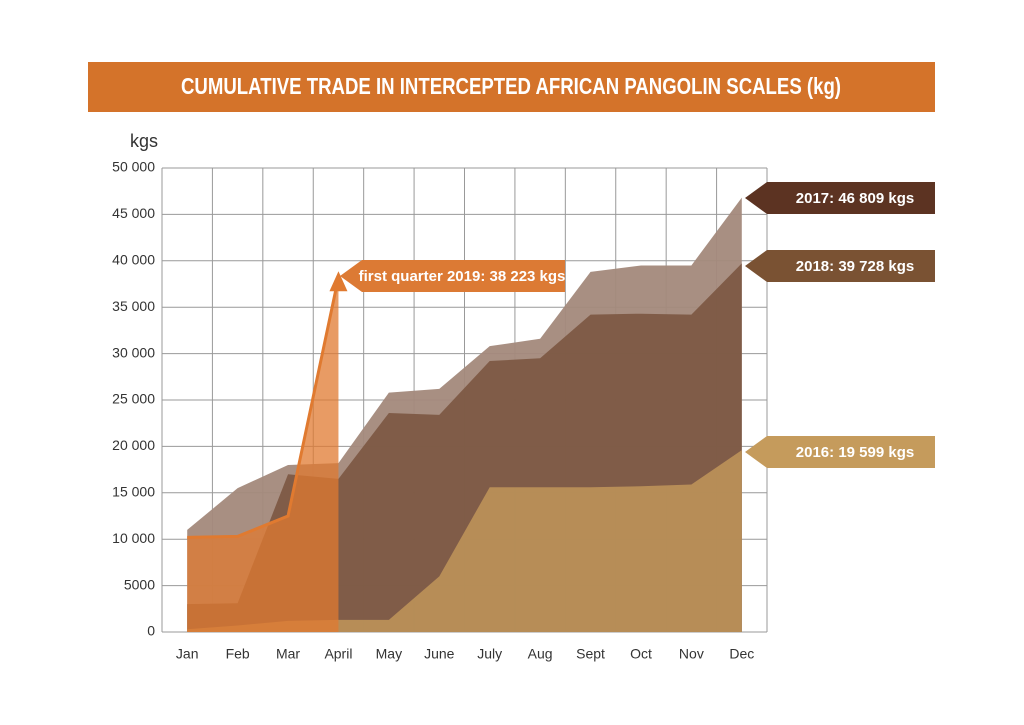  What do you see at coordinates (133, 213) in the screenshot?
I see `y-tick-label: 45 000` at bounding box center [133, 213].